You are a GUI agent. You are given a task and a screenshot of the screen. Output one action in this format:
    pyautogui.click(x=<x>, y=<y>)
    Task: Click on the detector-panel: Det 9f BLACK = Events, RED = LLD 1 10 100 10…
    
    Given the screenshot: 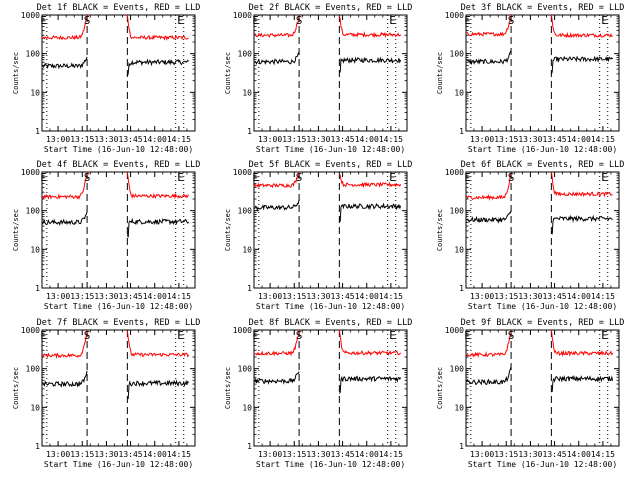 What is the action you would take?
    pyautogui.click(x=530, y=393)
    